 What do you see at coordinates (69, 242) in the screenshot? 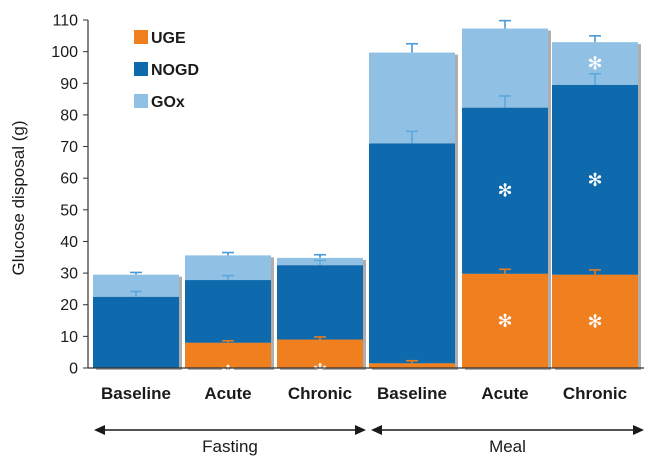
I see `y-tick-label: 40` at bounding box center [69, 242].